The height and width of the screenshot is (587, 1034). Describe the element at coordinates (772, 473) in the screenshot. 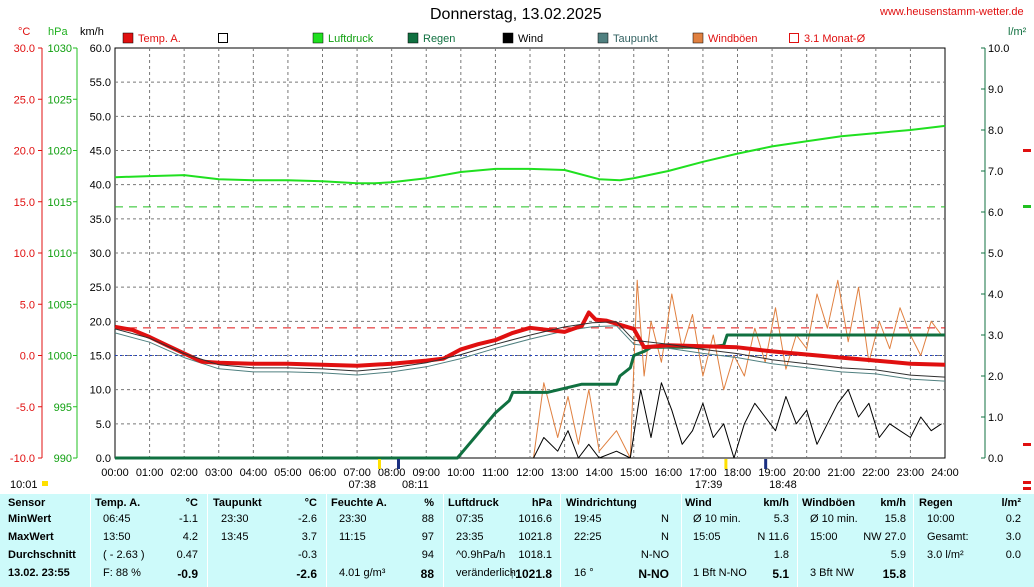

I see `x-tick-label: 19:00` at that location.